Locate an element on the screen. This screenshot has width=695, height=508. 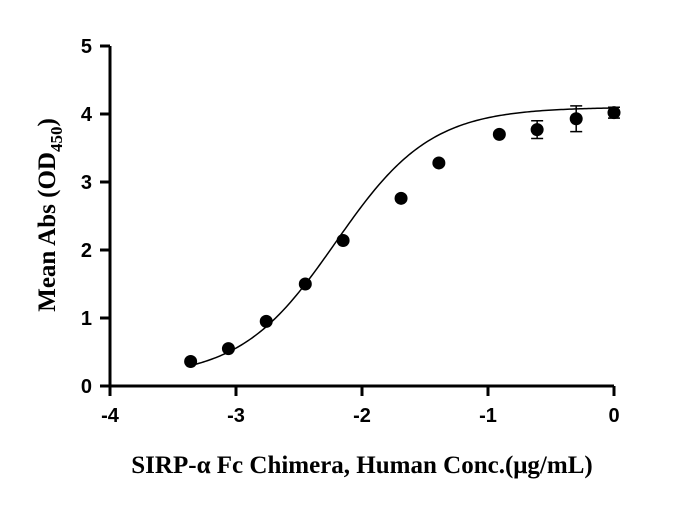
y-tick-label: 5 is located at coordinates (86, 47).